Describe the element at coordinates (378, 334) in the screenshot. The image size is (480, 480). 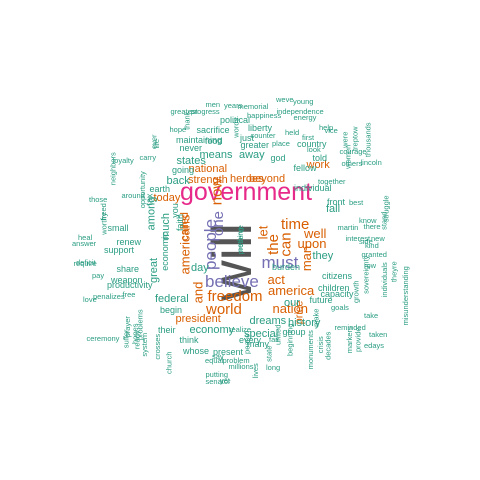
I see `word-taken: taken` at that location.